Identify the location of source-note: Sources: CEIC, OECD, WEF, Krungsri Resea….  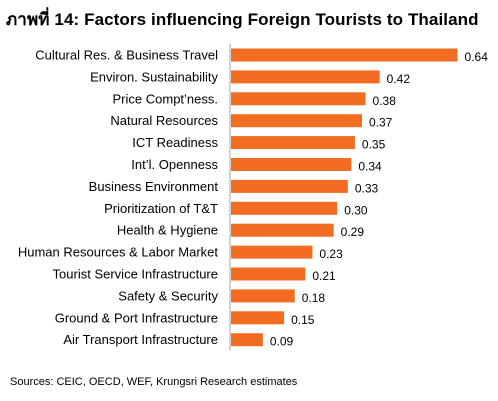
(154, 382).